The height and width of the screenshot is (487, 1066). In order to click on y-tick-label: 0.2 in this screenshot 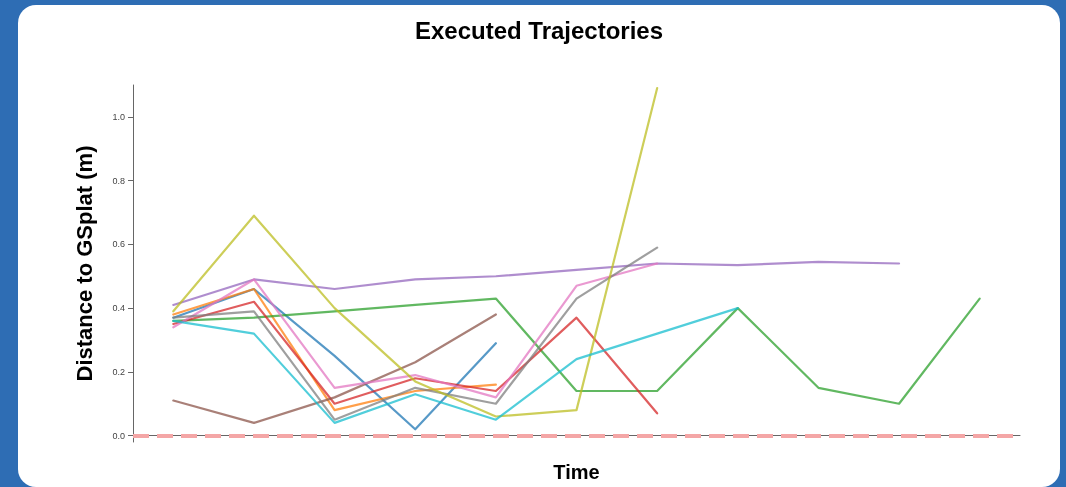, I will do `click(118, 371)`.